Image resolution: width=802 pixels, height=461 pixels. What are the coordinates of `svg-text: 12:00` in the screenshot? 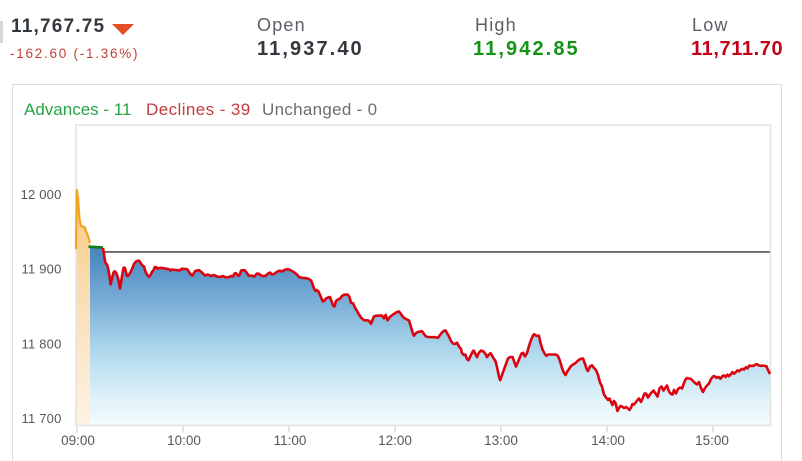 It's located at (395, 440).